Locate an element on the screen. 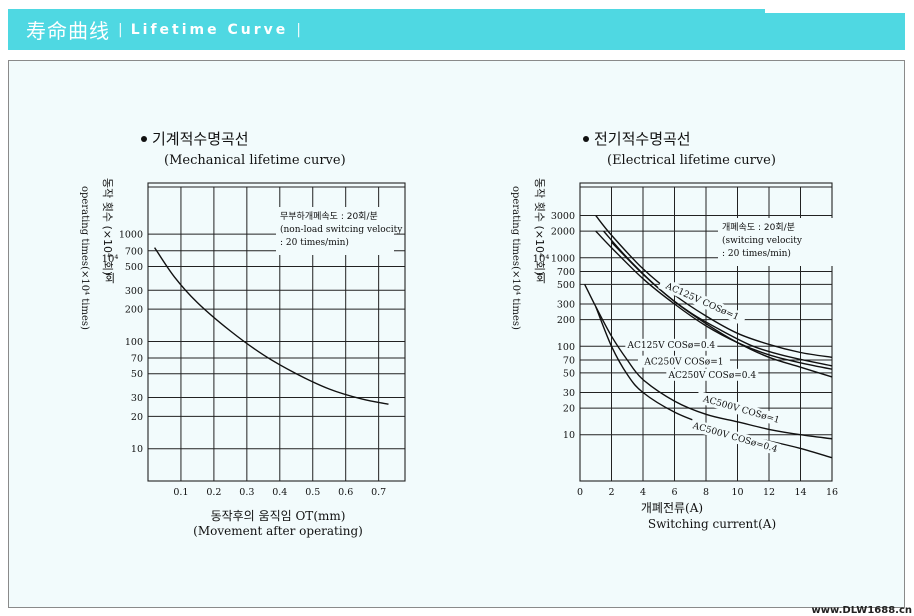 The image size is (914, 616). mech-x-tick-label: 0.3 is located at coordinates (246, 492).